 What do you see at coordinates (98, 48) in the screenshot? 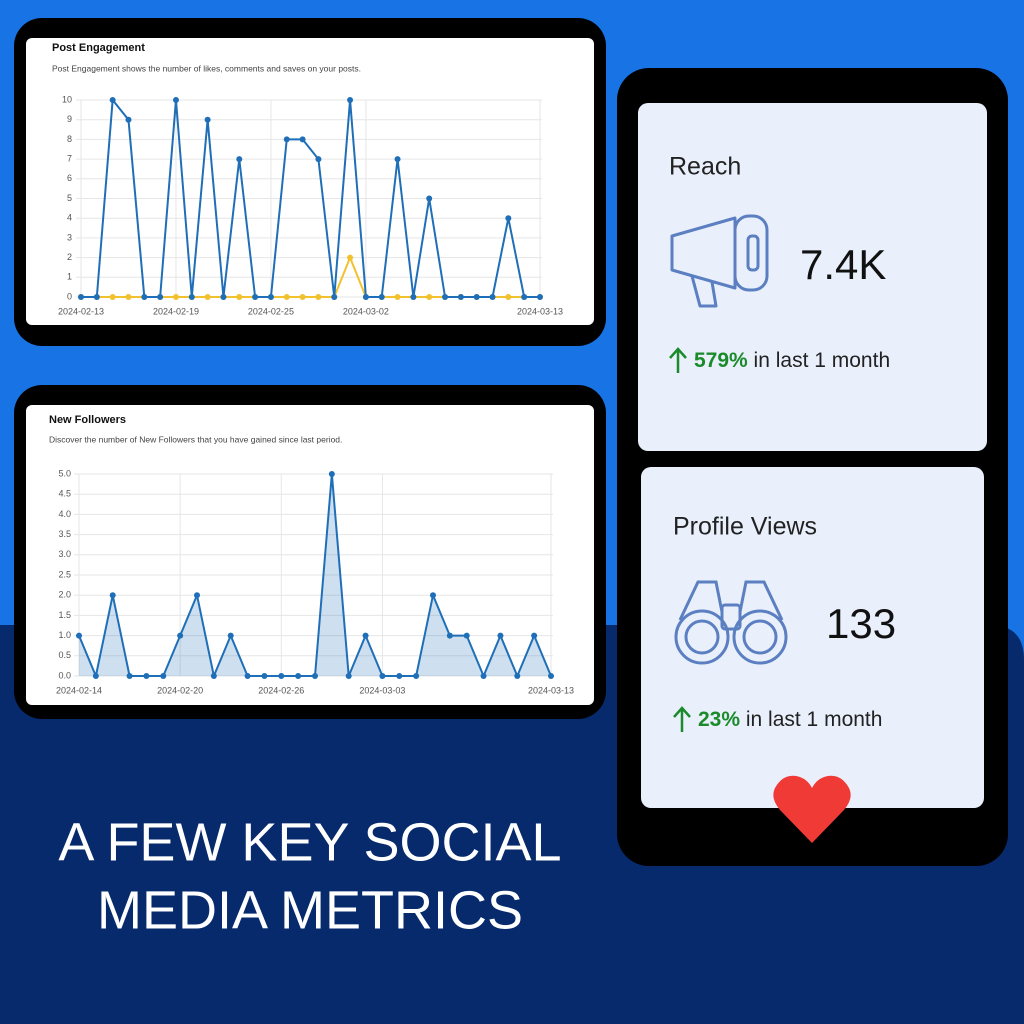
I see `chart-title: Post Engagement` at bounding box center [98, 48].